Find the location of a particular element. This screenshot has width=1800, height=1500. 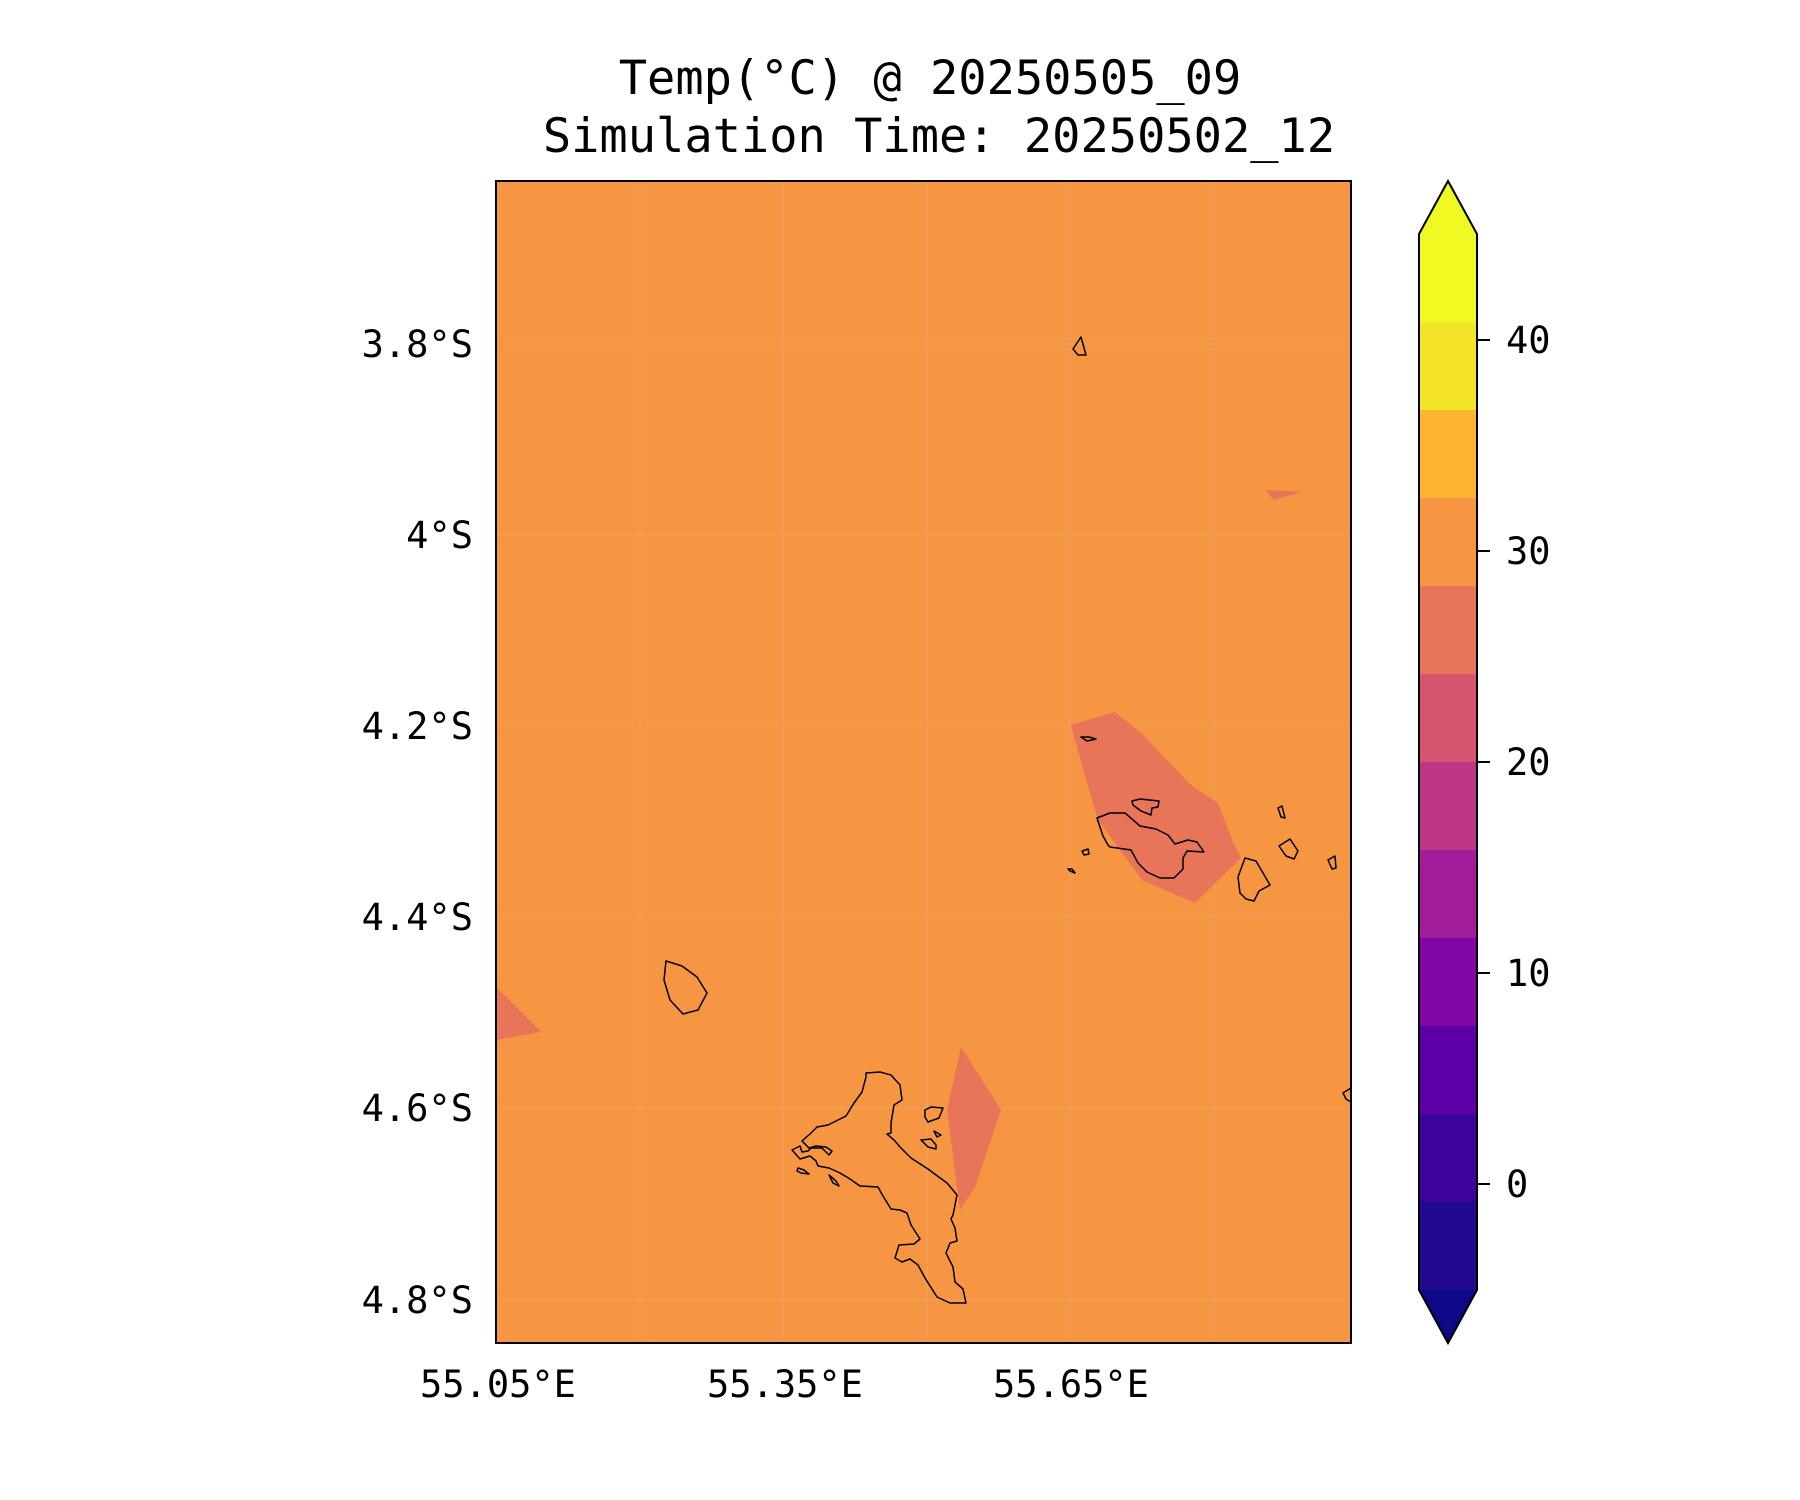

colorbar-ticks is located at coordinates (1483, 762).